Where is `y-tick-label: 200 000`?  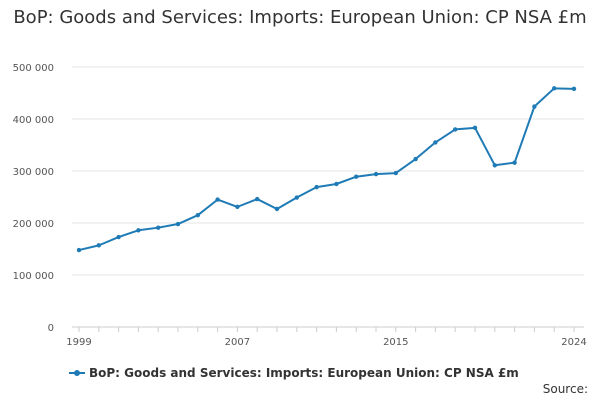
y-tick-label: 200 000 is located at coordinates (33, 224).